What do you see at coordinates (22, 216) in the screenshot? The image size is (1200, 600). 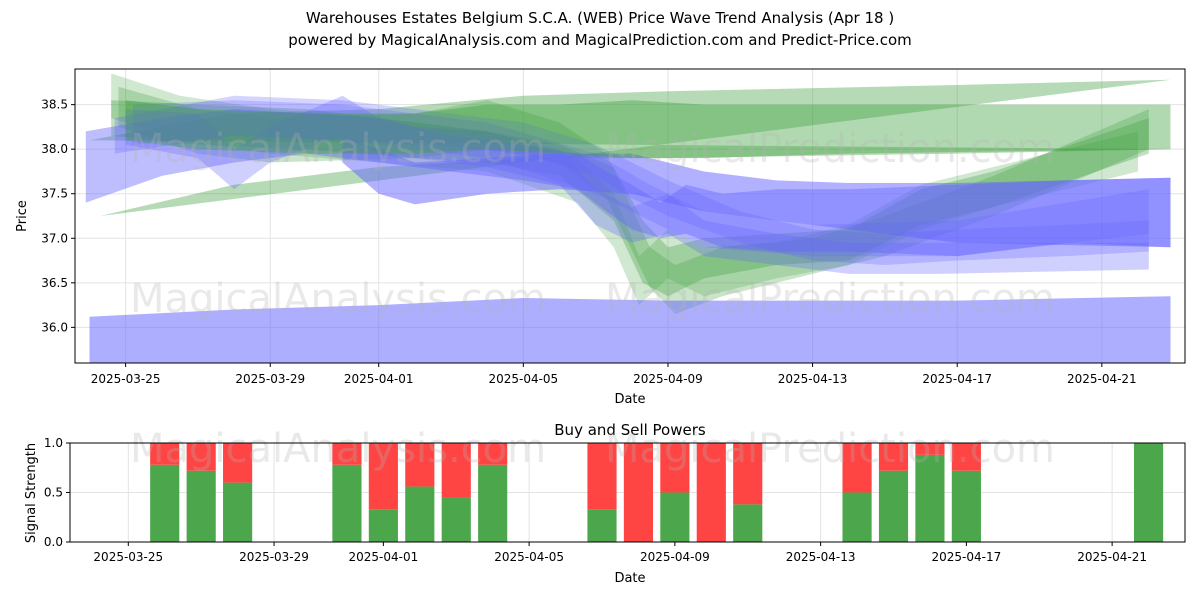 I see `price-chart-y-label: Price` at bounding box center [22, 216].